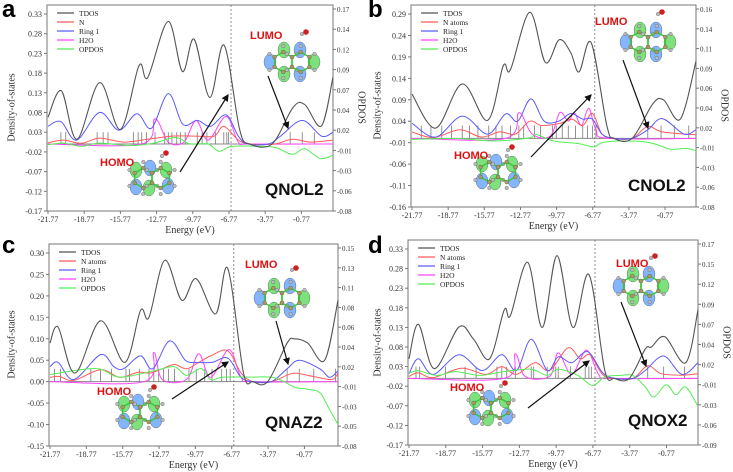  What do you see at coordinates (33, 152) in the screenshot?
I see `y-tick-label: -0.02` at bounding box center [33, 152].